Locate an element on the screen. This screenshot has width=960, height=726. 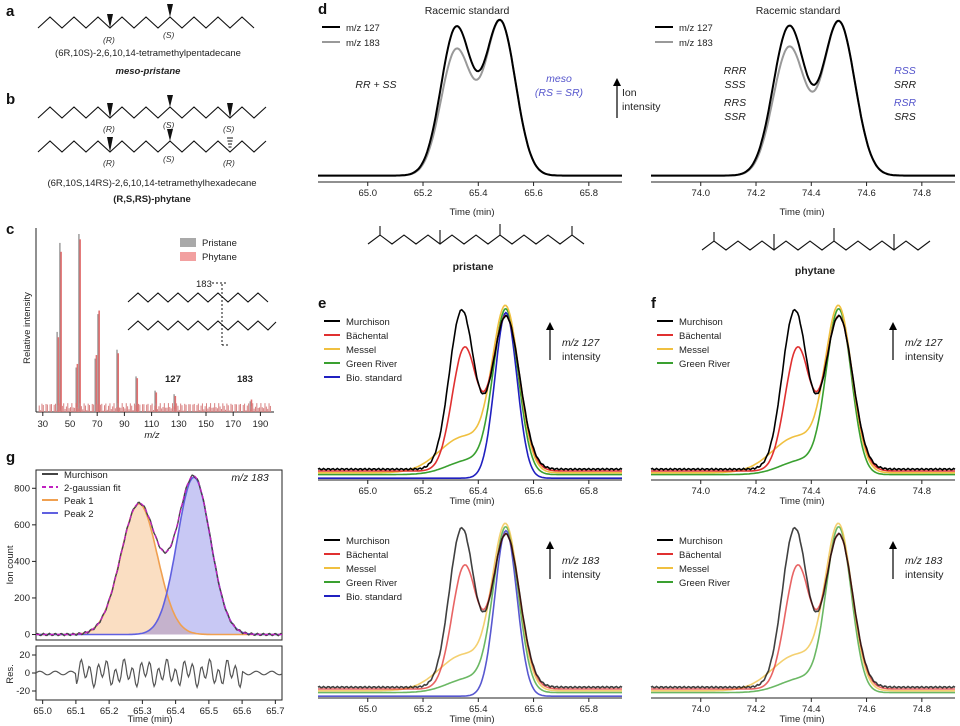
c-x-tick-label: 150 is located at coordinates (206, 424).